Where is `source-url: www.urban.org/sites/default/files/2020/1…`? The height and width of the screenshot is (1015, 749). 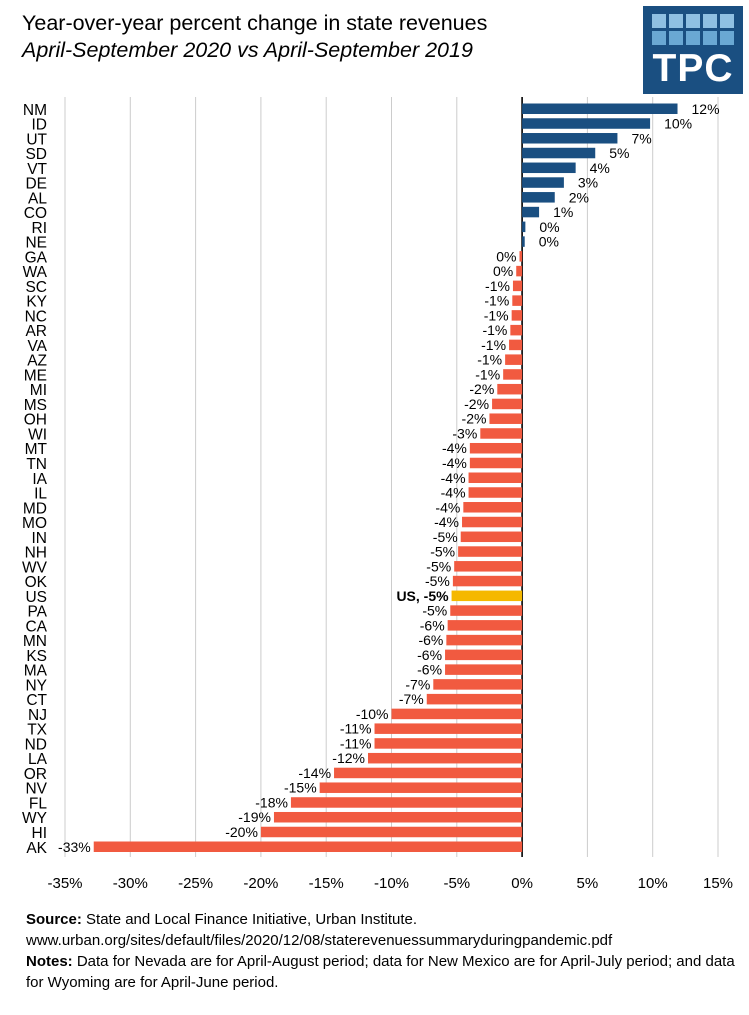
source-url: www.urban.org/sites/default/files/2020/1… is located at coordinates (319, 940).